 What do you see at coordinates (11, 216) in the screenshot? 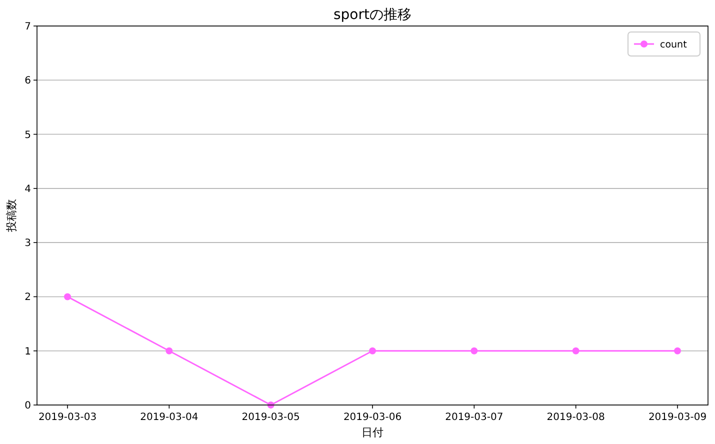
I see `y-axis-title: 投稿数` at bounding box center [11, 216].